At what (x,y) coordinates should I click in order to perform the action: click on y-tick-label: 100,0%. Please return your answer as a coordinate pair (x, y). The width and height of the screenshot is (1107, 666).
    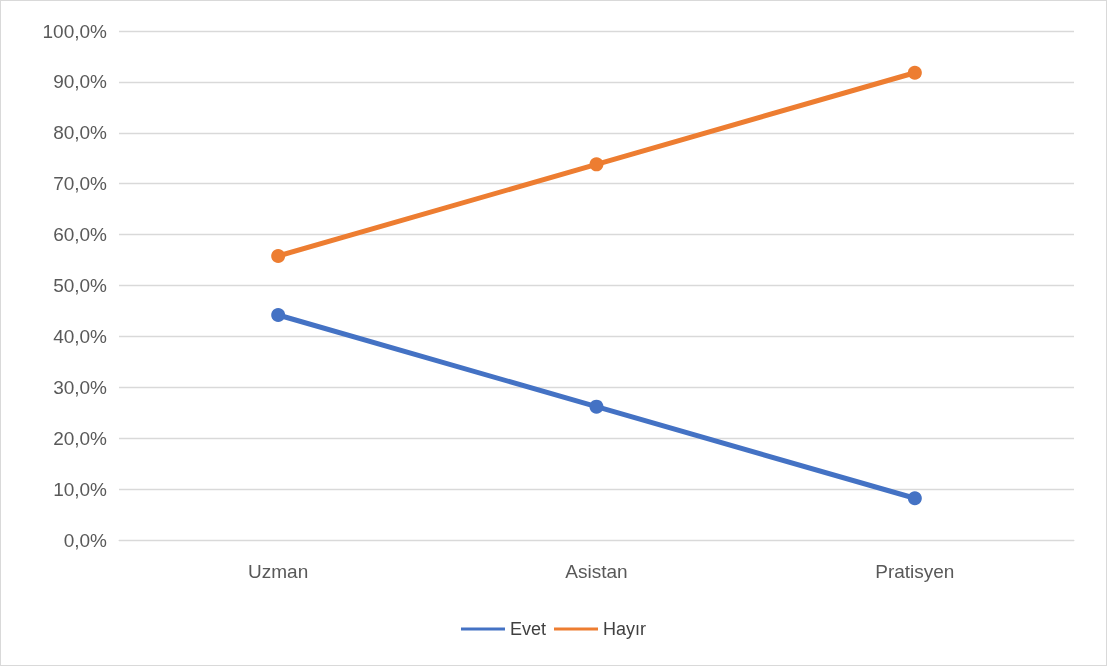
    Looking at the image, I should click on (75, 31).